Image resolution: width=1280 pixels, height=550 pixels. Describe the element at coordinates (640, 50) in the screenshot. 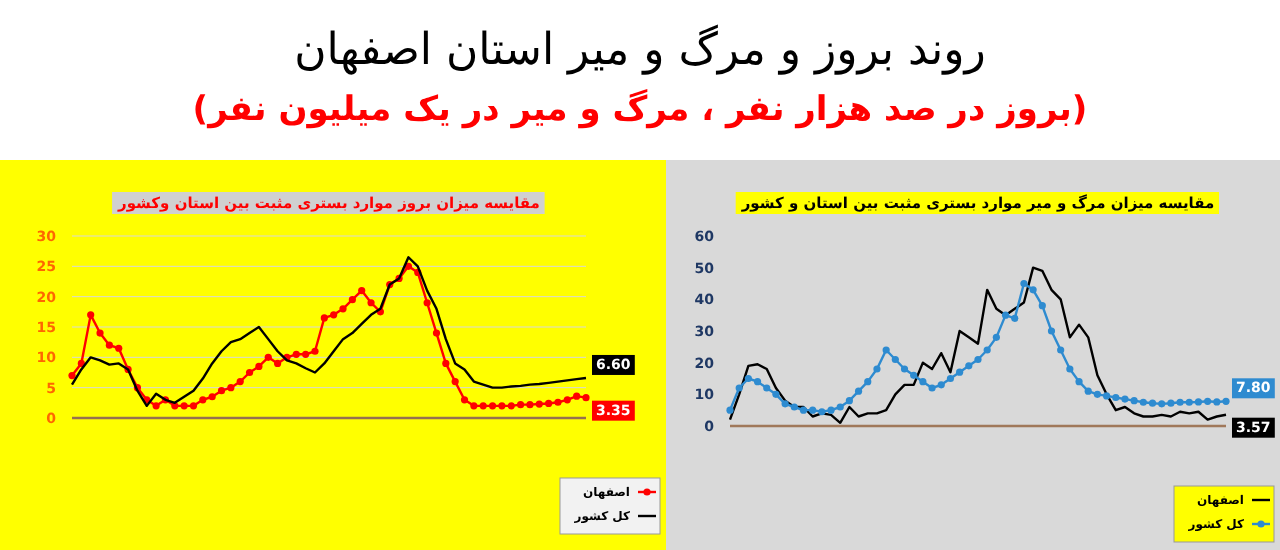

I see `text: روند بروز و مرگ و میر استان اصفهان` at that location.